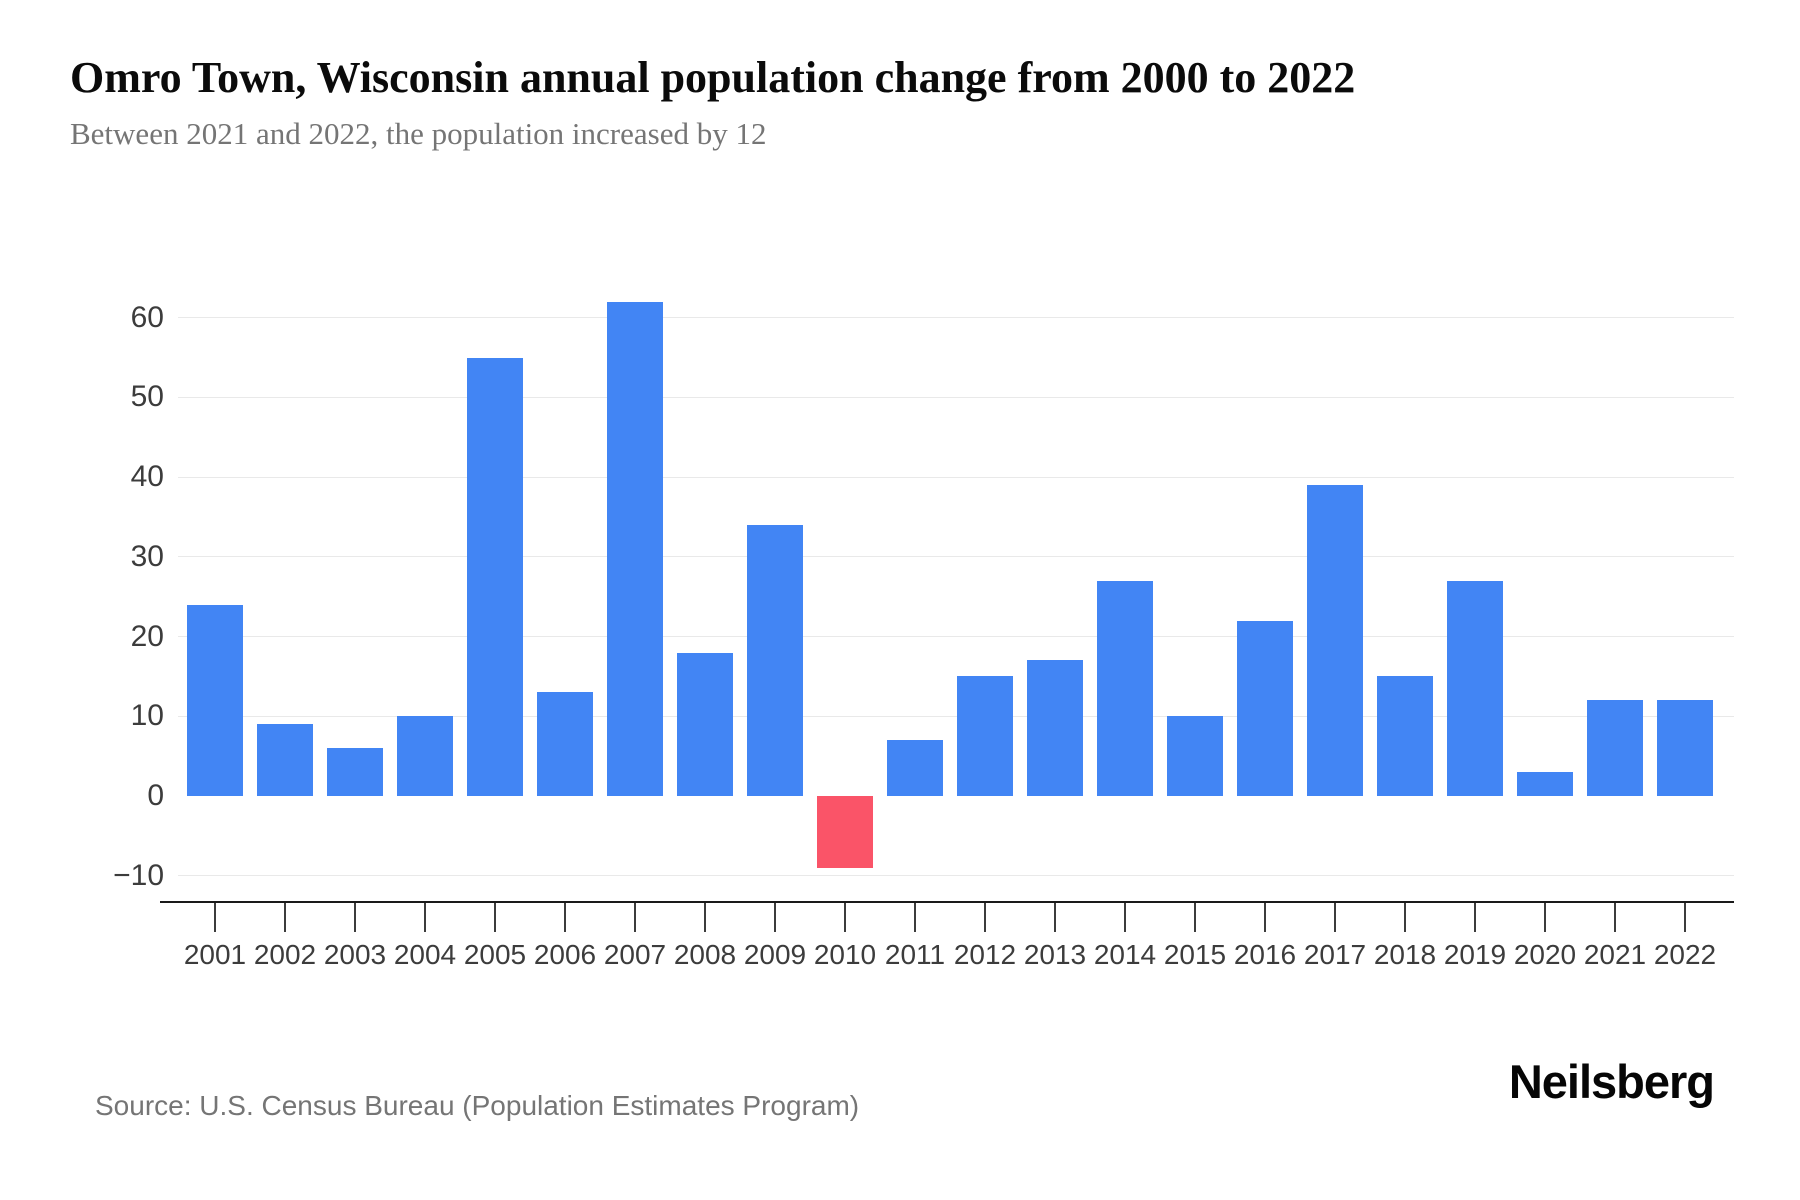 The image size is (1800, 1200). What do you see at coordinates (285, 917) in the screenshot?
I see `x-axis-tick-2002` at bounding box center [285, 917].